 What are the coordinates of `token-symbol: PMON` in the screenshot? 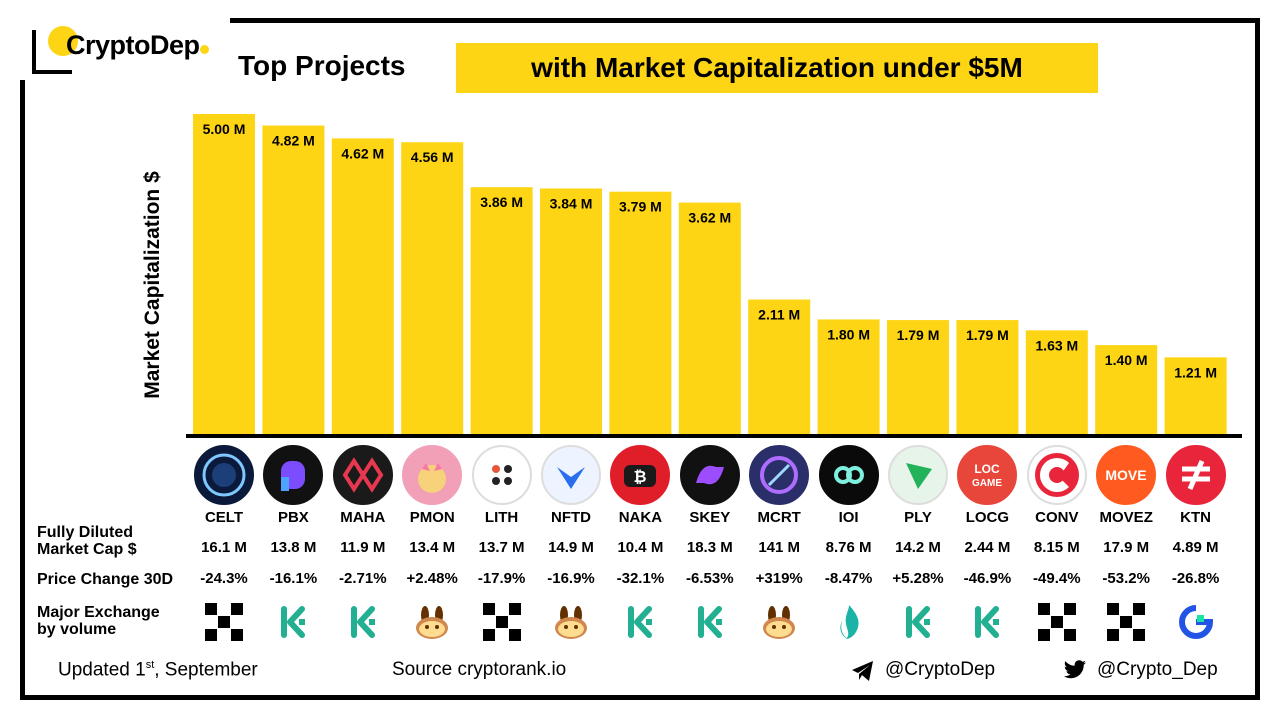 It's located at (432, 517).